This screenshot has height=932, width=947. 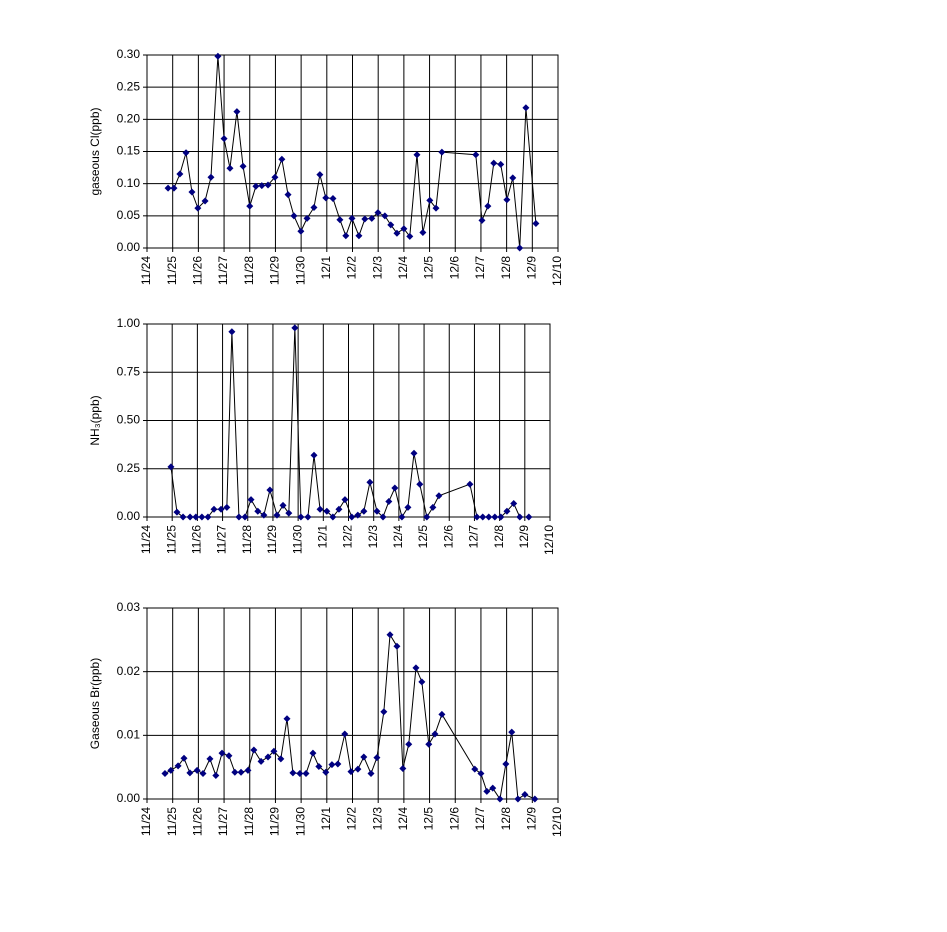 What do you see at coordinates (448, 537) in the screenshot?
I see `x-tick-label: 12/6` at bounding box center [448, 537].